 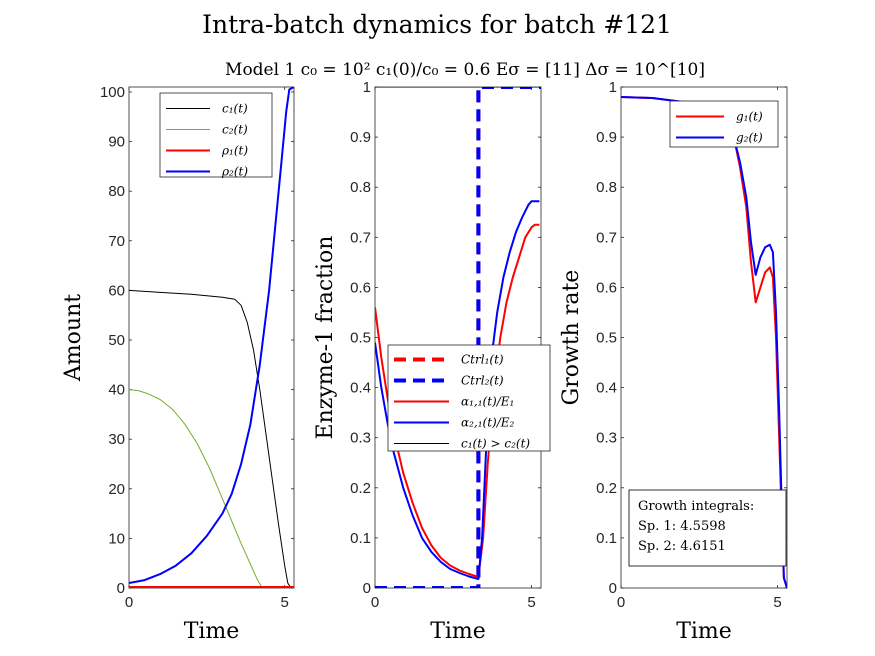 What do you see at coordinates (482, 360) in the screenshot?
I see `legend-label: Ctrl₁(t)` at bounding box center [482, 360].